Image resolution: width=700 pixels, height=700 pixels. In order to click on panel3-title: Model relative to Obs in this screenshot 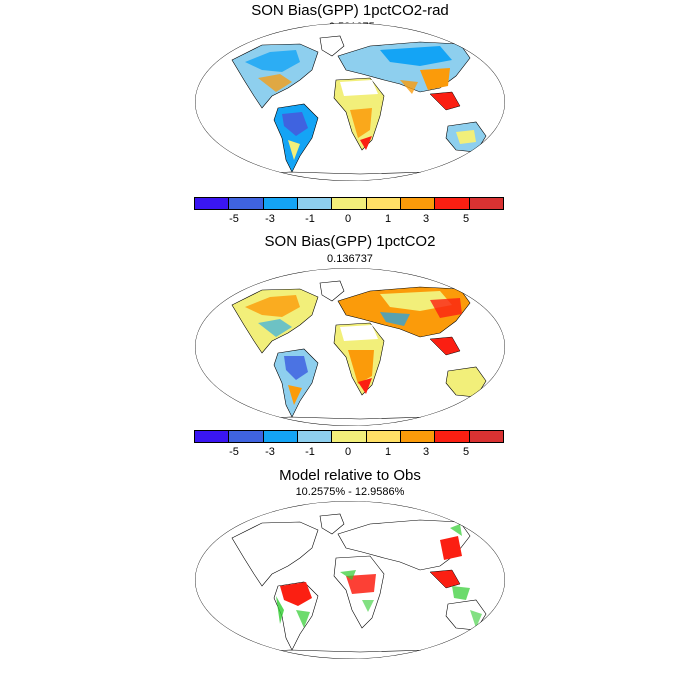, I will do `click(350, 475)`.